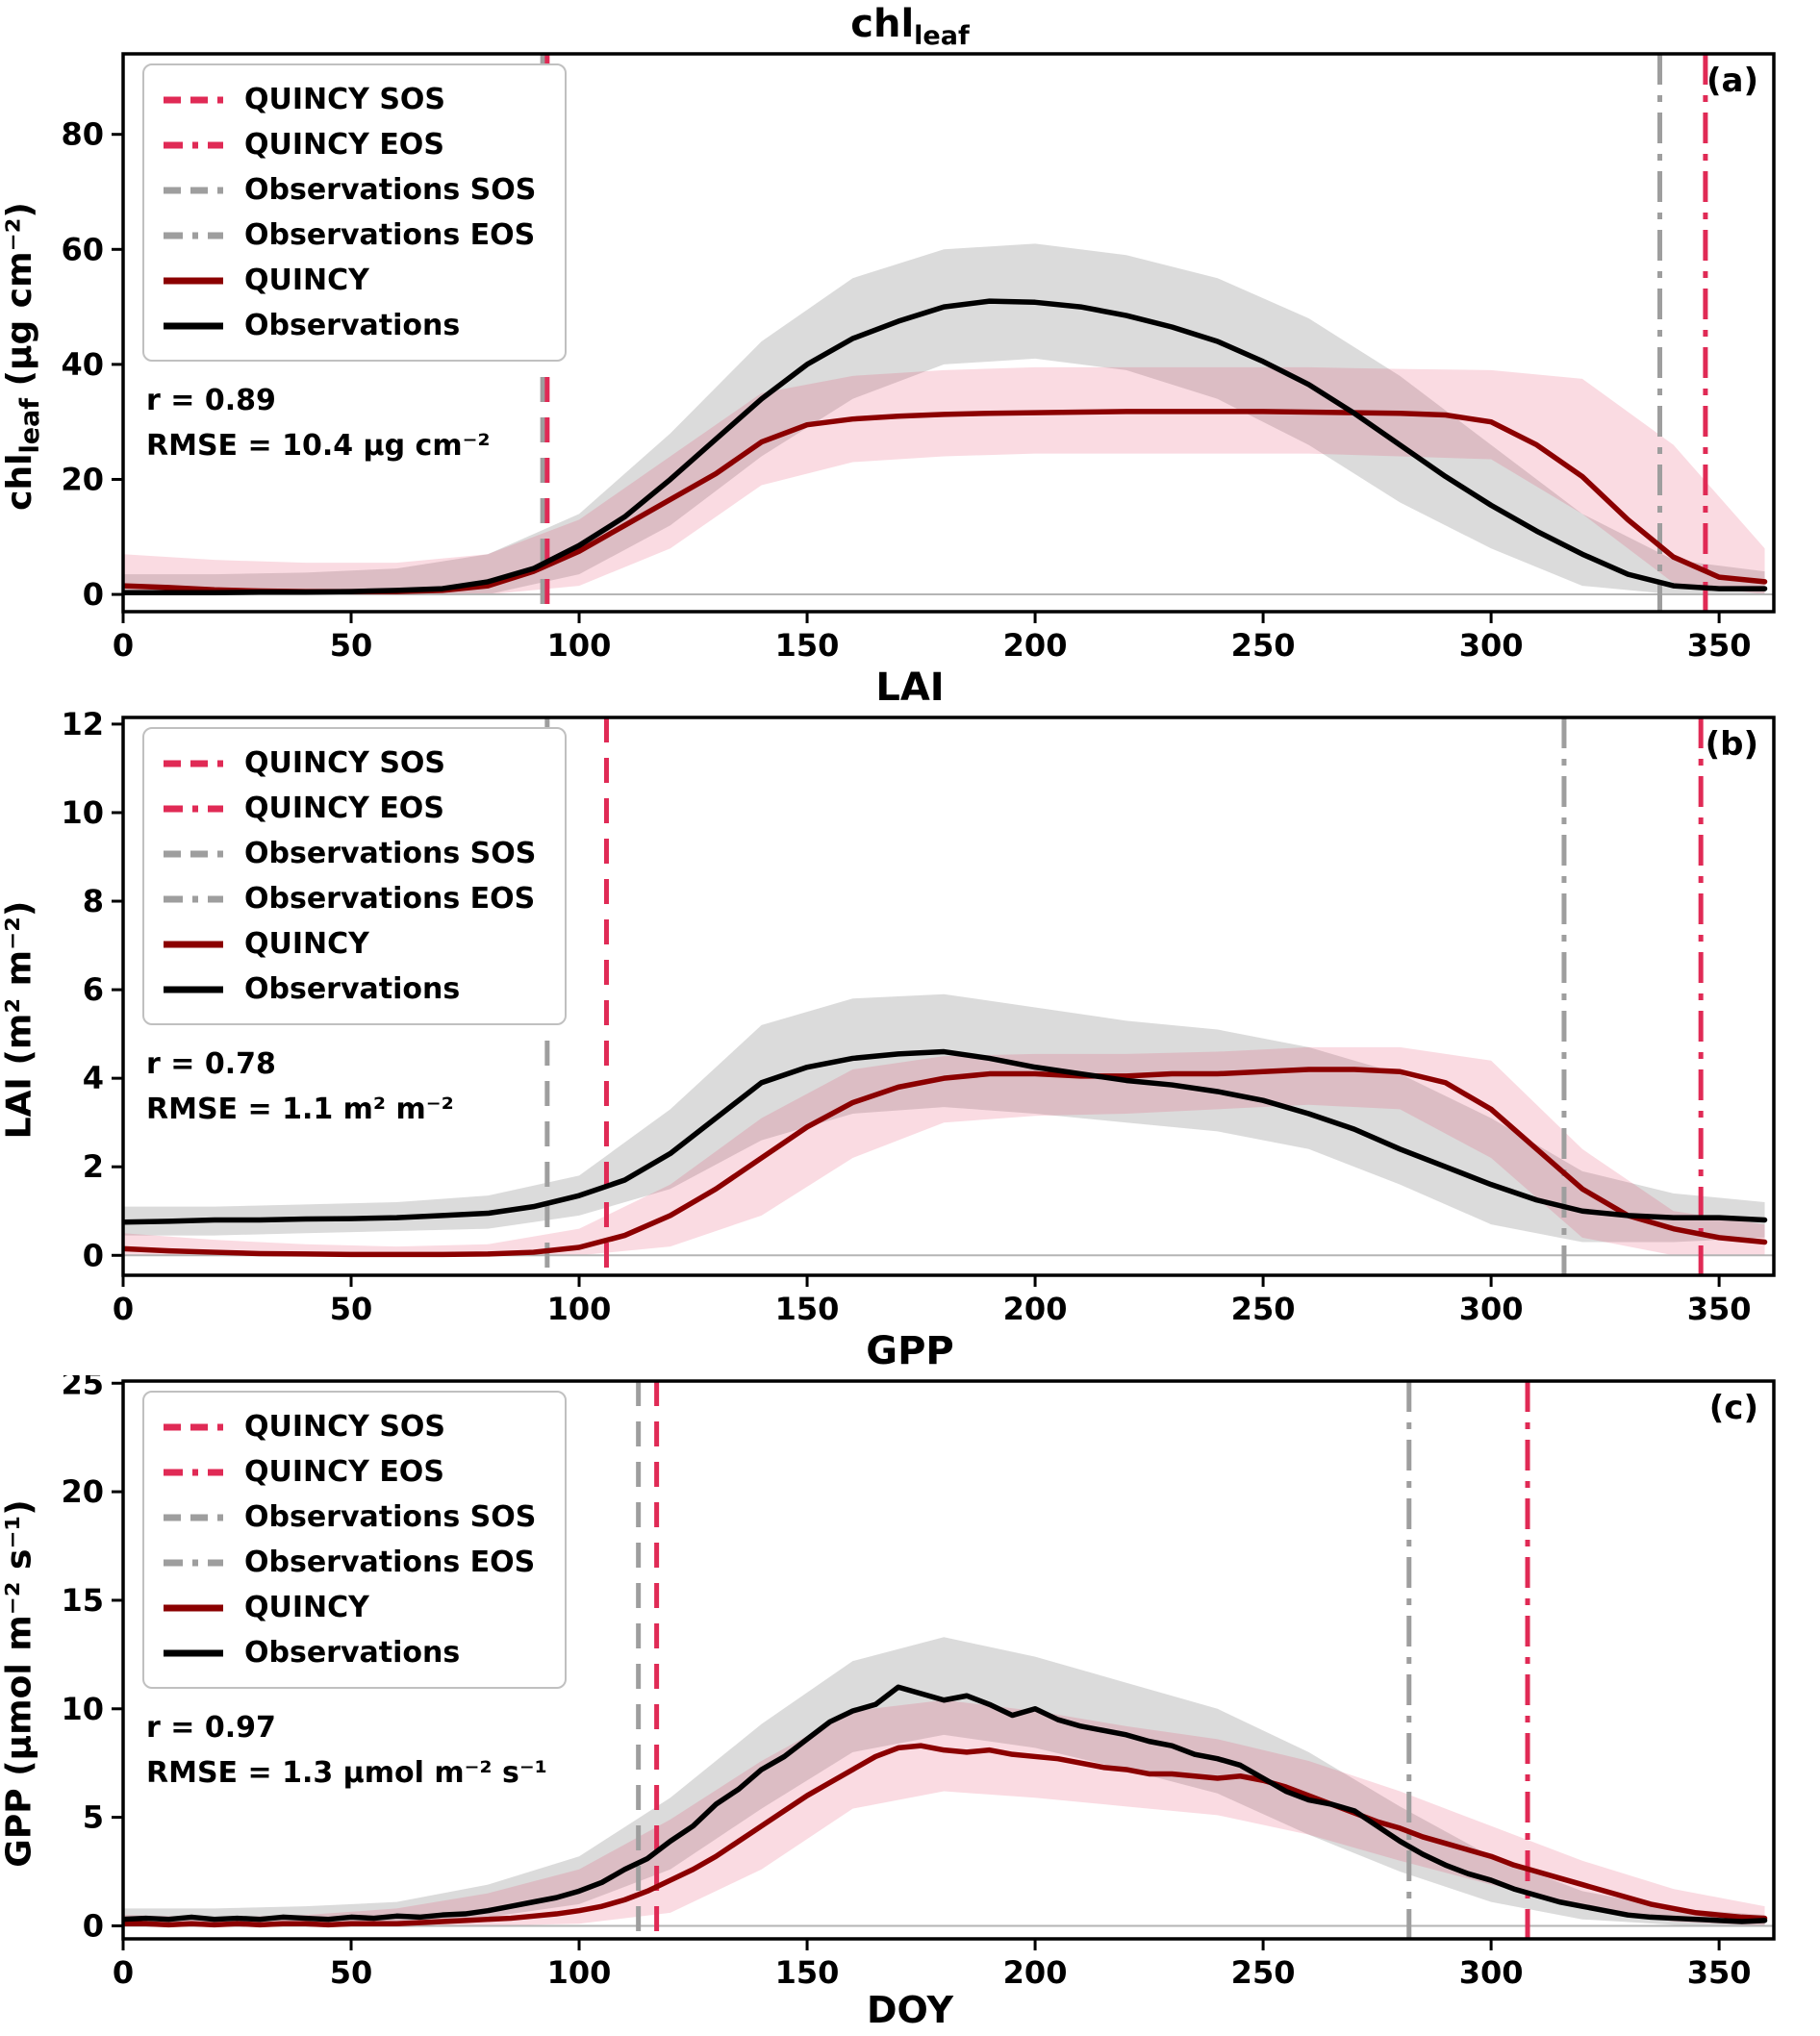 The height and width of the screenshot is (2036, 1820). What do you see at coordinates (942, 36) in the screenshot?
I see `panel-a-title-subscript: leaf` at bounding box center [942, 36].